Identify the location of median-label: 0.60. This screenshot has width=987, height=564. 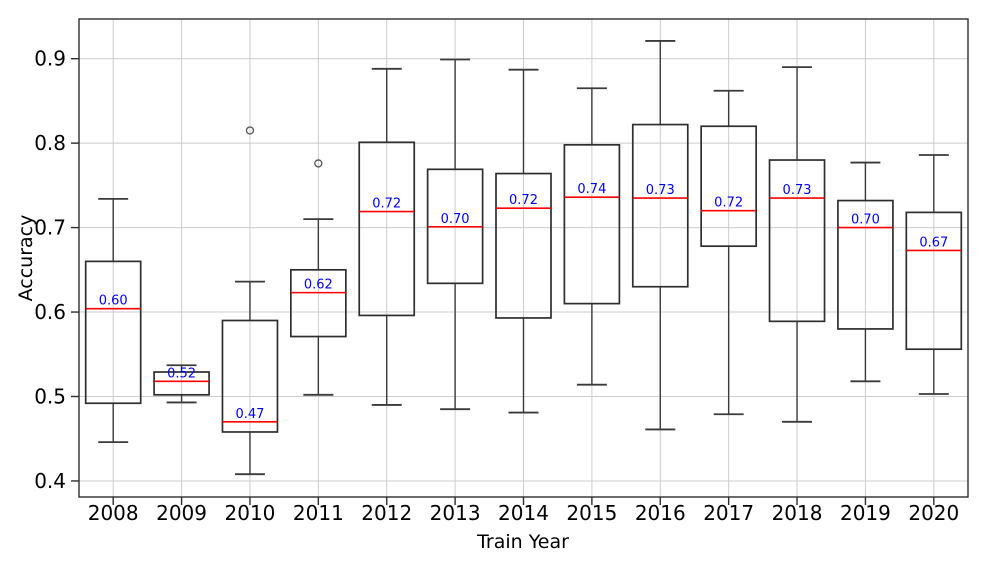
(113, 301).